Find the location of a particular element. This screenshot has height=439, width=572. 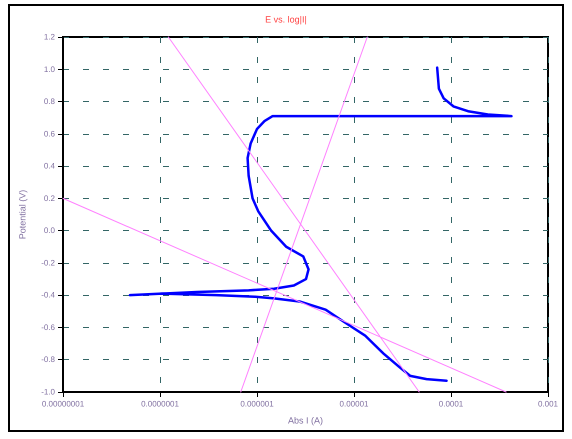

y-tick-label: -0.2 is located at coordinates (48, 263).